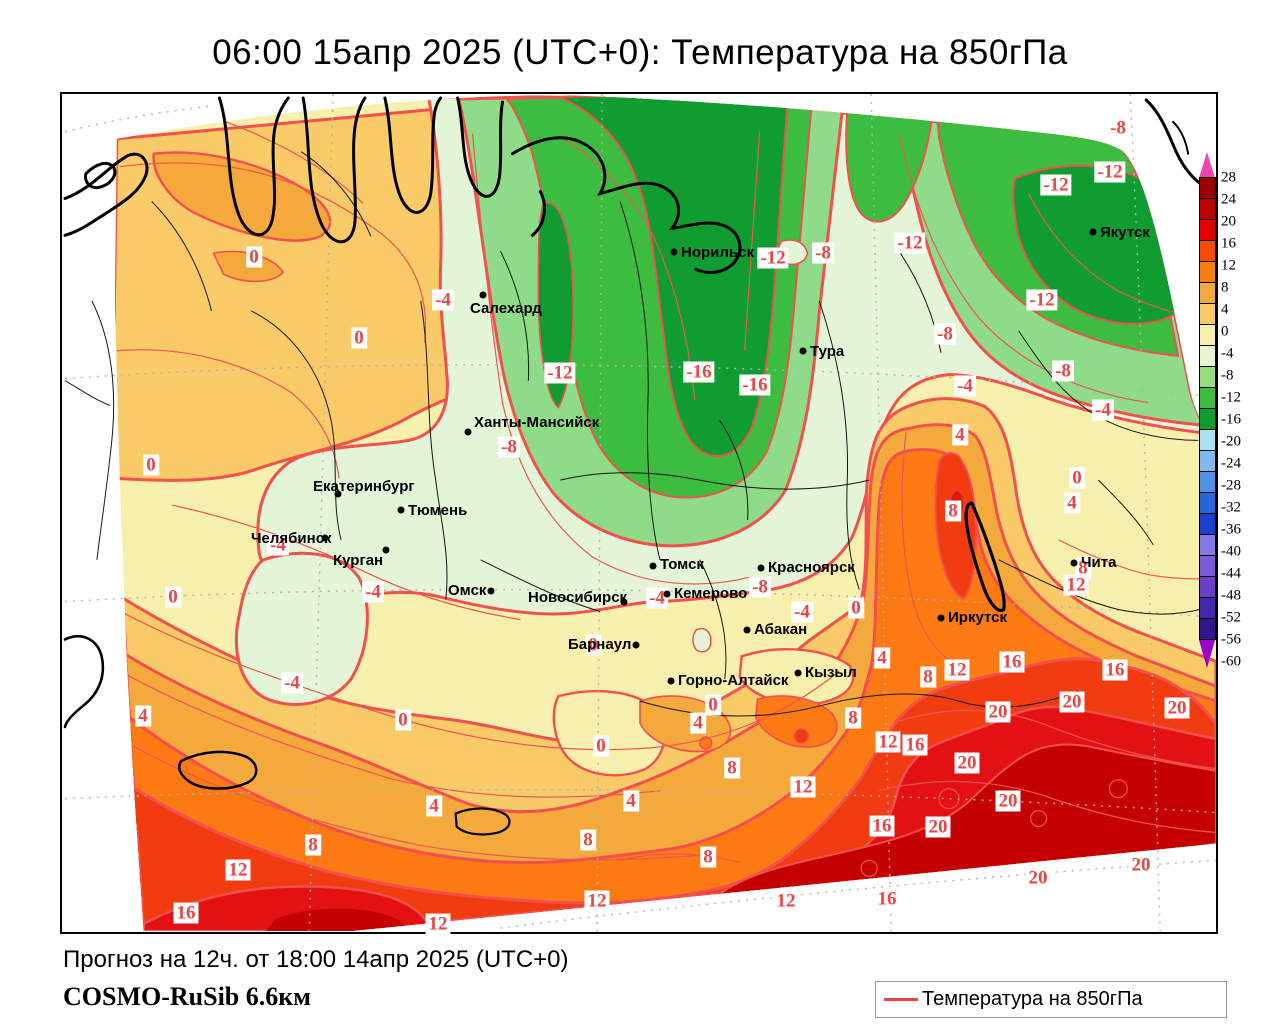  What do you see at coordinates (717, 252) in the screenshot?
I see `city-label: Норильск` at bounding box center [717, 252].